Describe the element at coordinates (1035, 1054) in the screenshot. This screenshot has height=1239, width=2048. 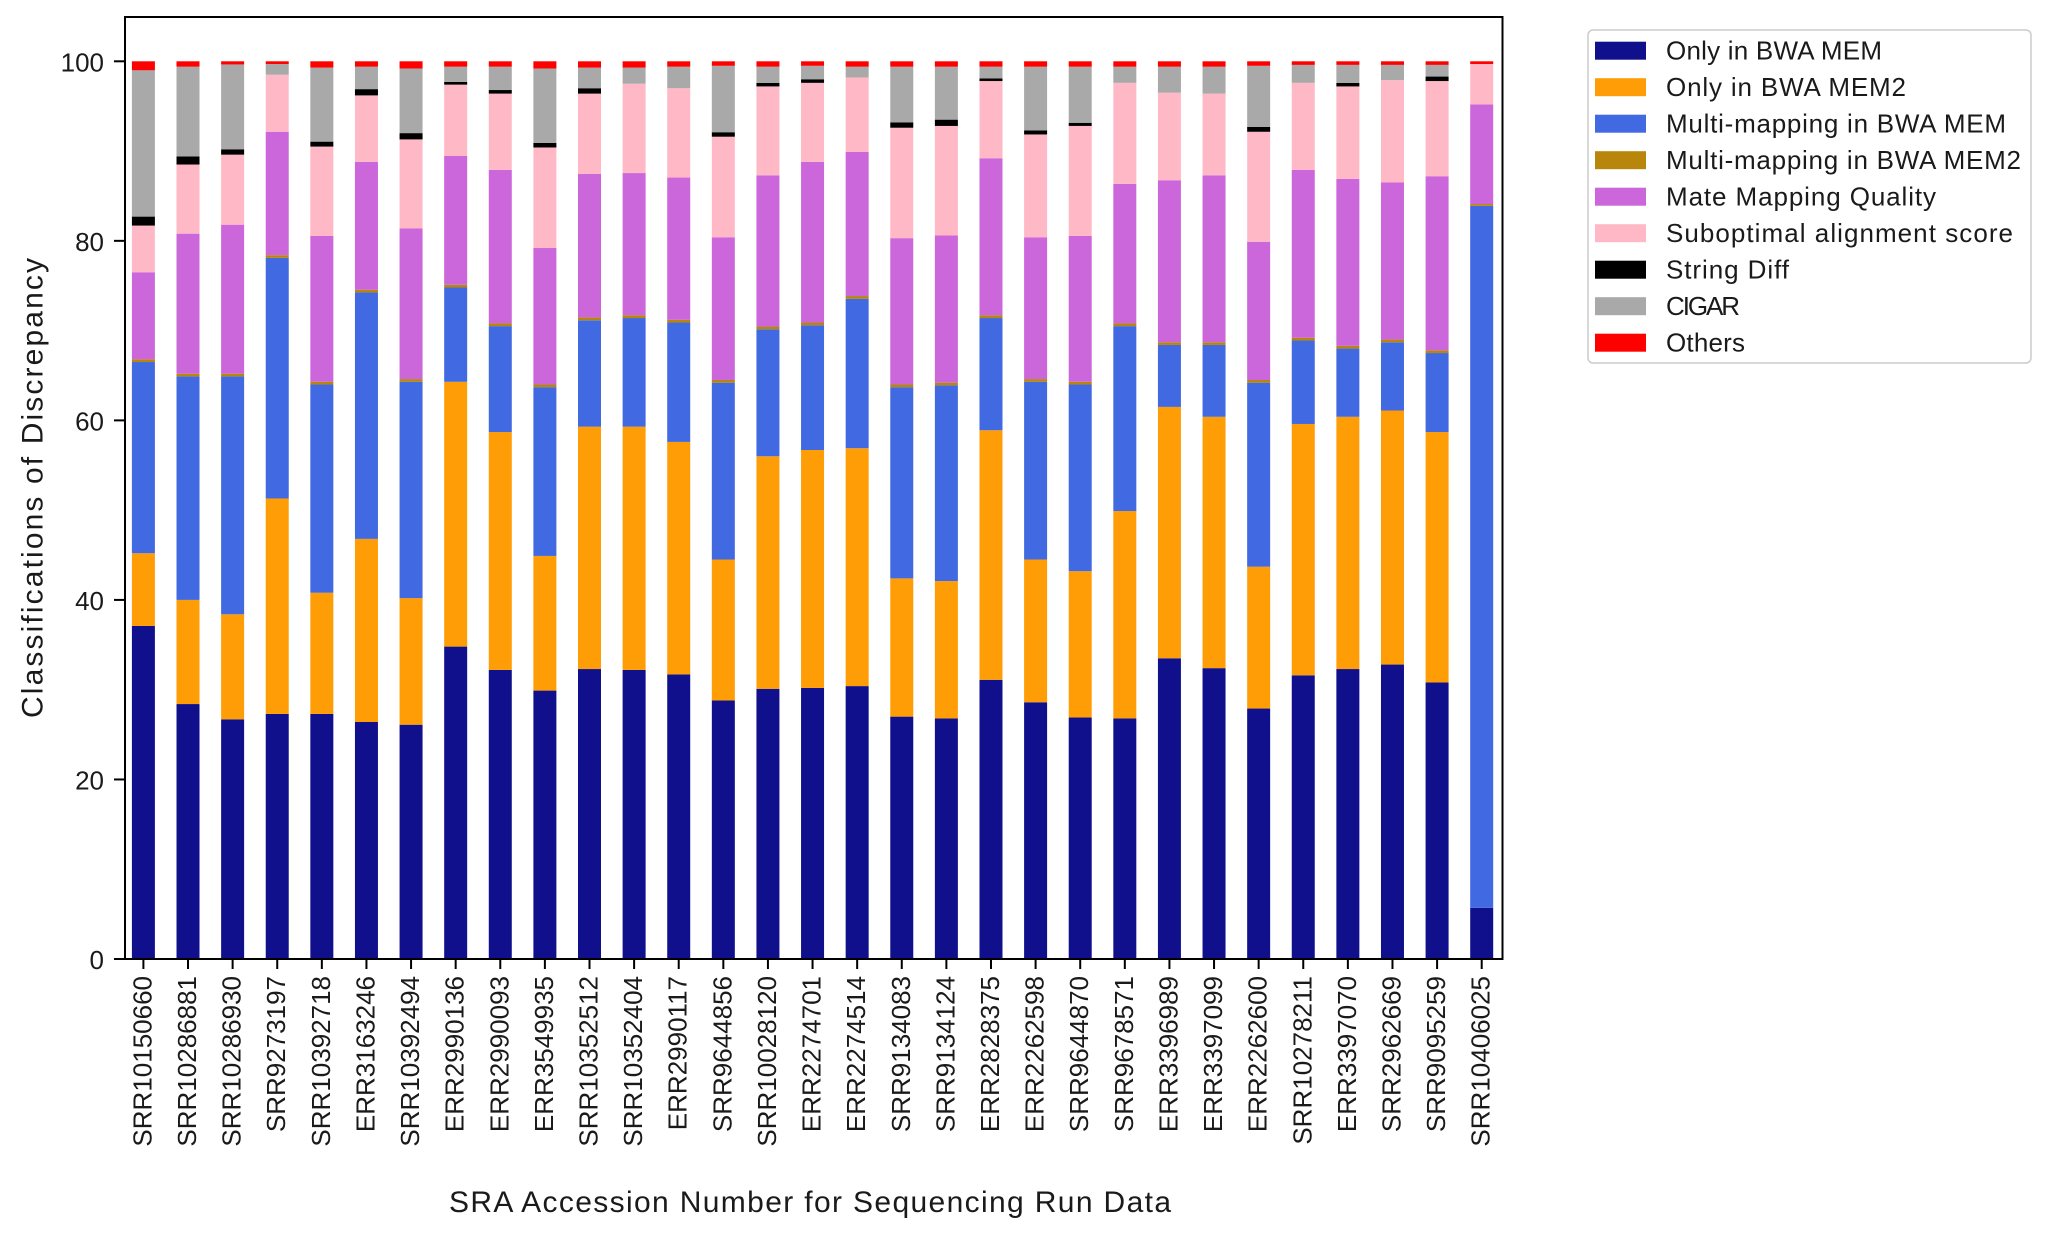
I see `svg-text: ERR2262598` at that location.